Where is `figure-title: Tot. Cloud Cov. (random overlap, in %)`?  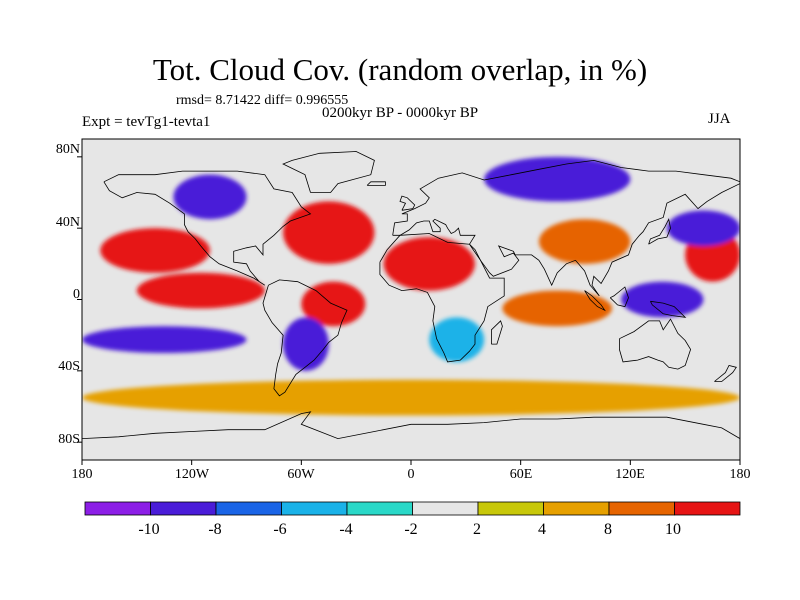 figure-title: Tot. Cloud Cov. (random overlap, in %) is located at coordinates (400, 69).